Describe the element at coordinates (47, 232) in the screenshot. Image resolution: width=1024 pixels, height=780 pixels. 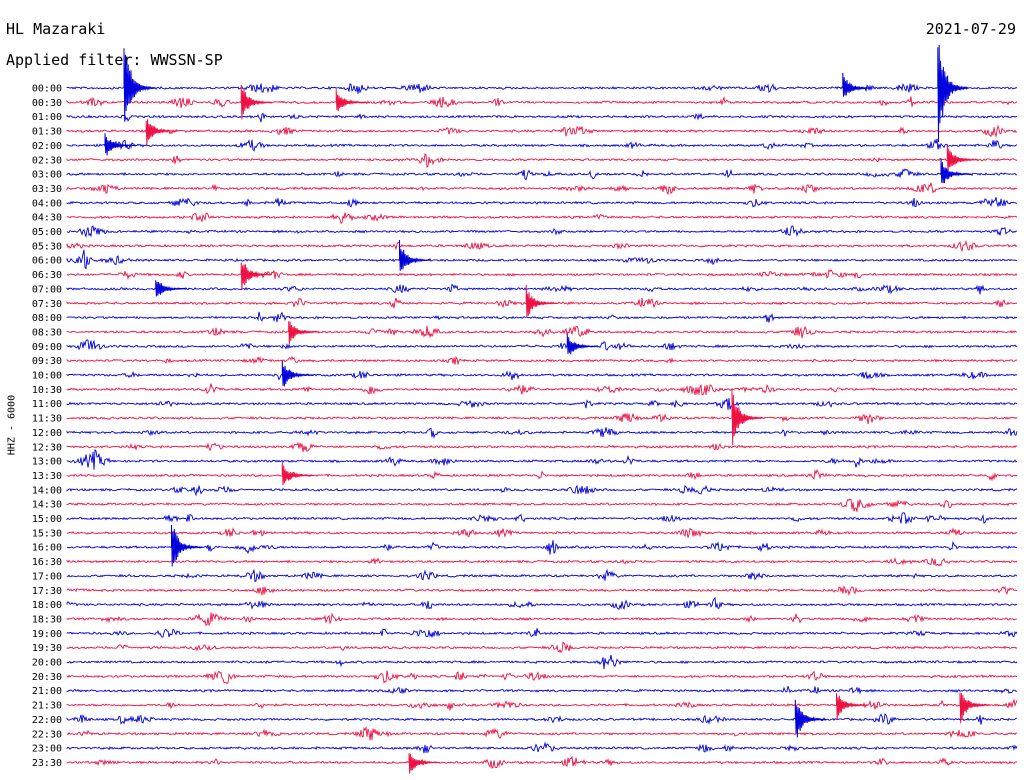
I see `time-label-0500: 05:00` at that location.